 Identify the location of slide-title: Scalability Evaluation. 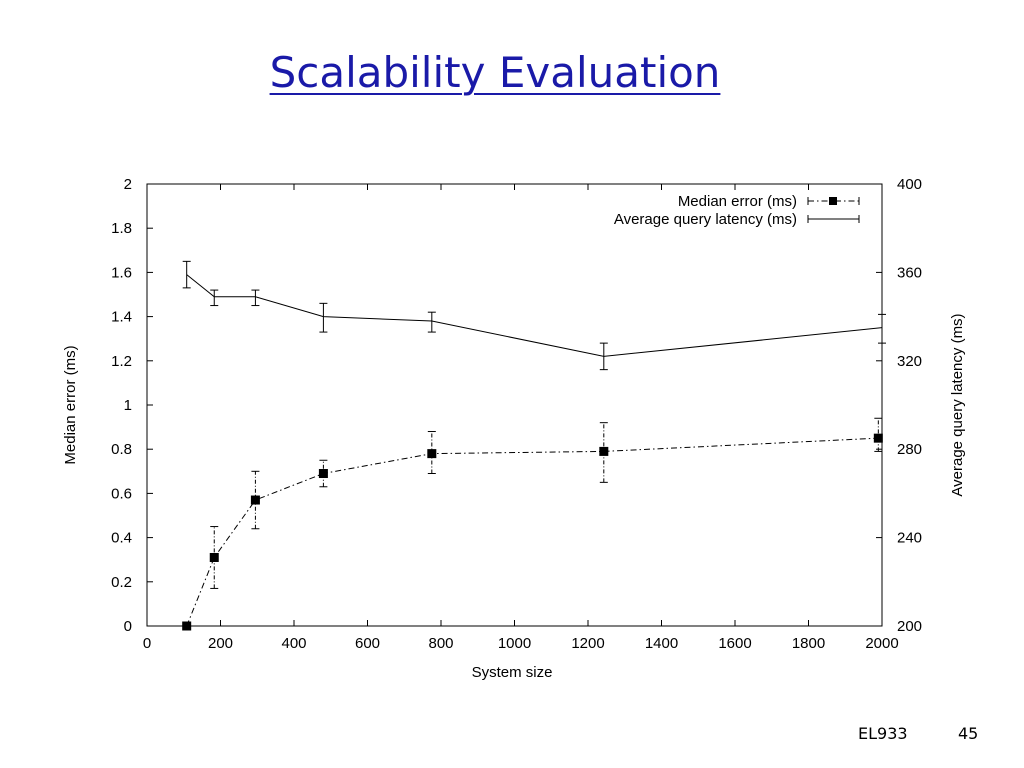
(495, 72).